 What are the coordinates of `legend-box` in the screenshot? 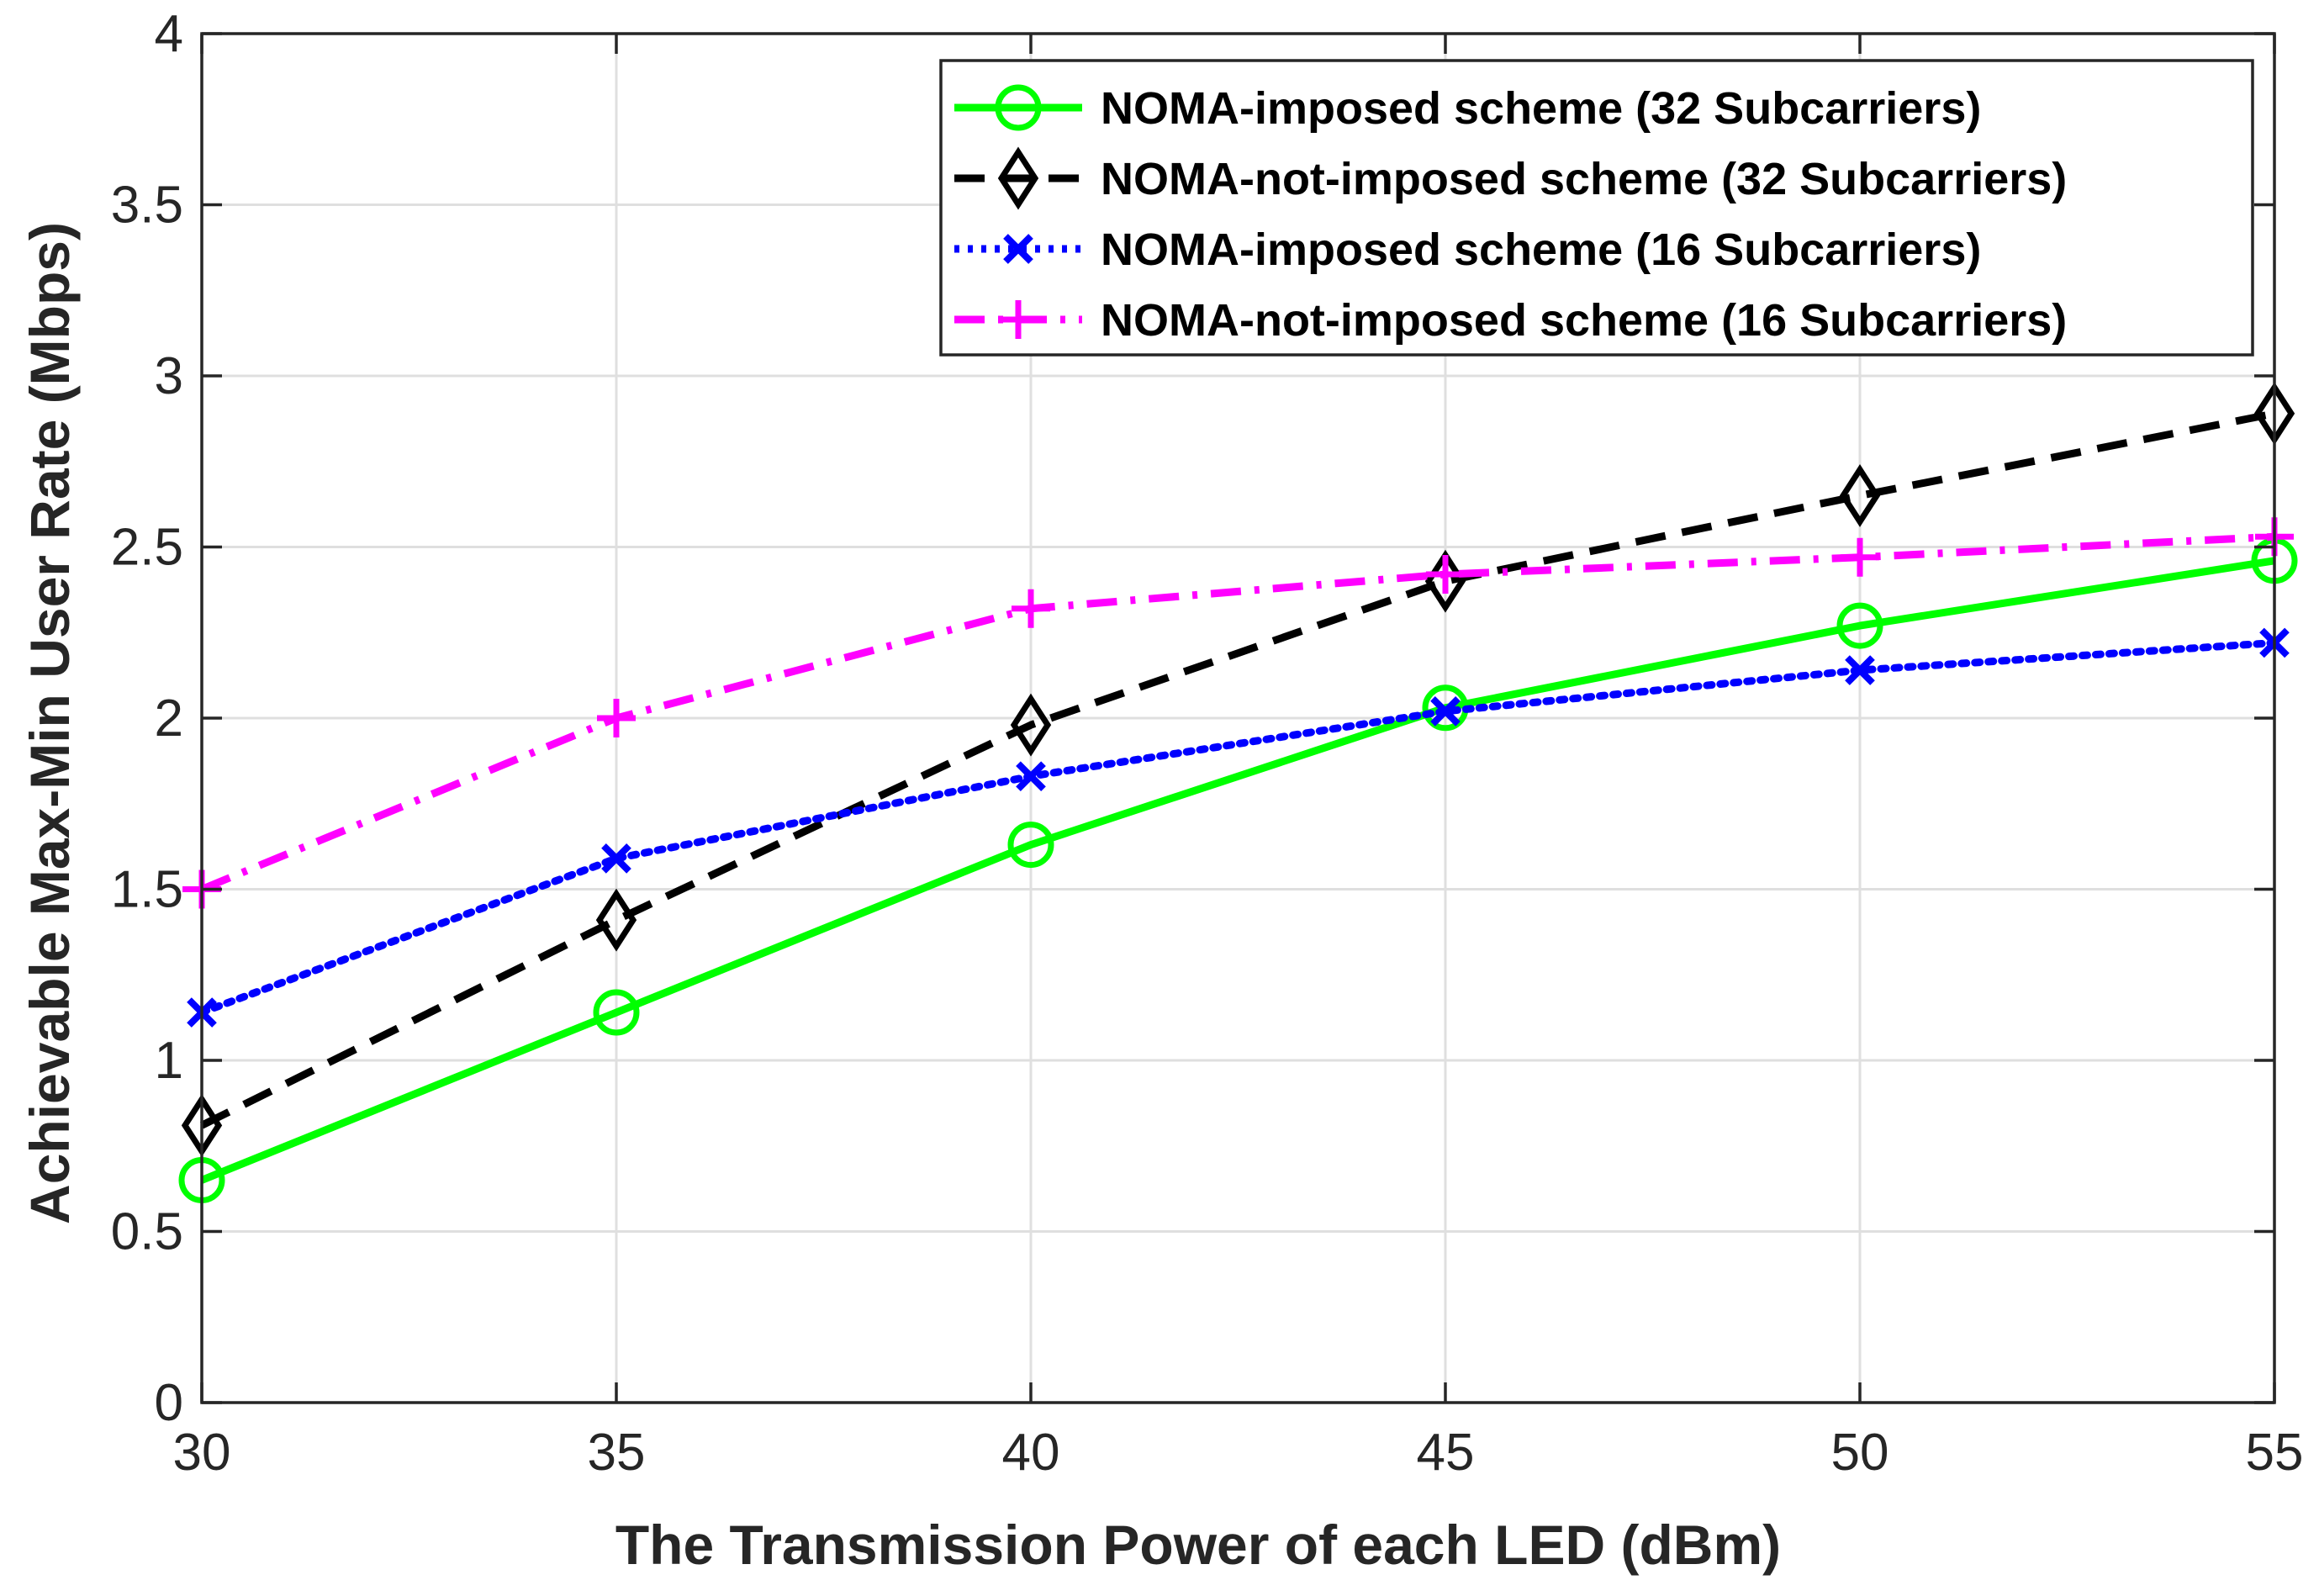 It's located at (1596, 208).